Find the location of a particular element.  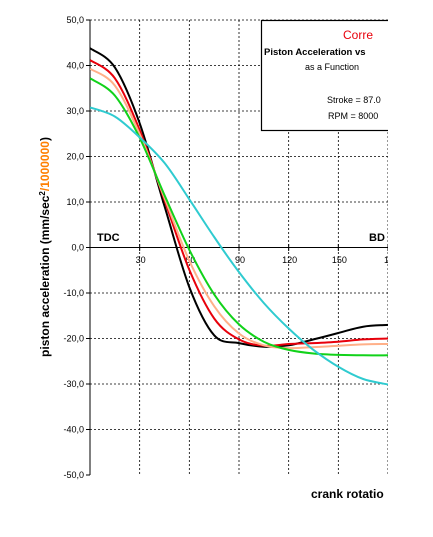

y-label-close: ) is located at coordinates (45, 139).